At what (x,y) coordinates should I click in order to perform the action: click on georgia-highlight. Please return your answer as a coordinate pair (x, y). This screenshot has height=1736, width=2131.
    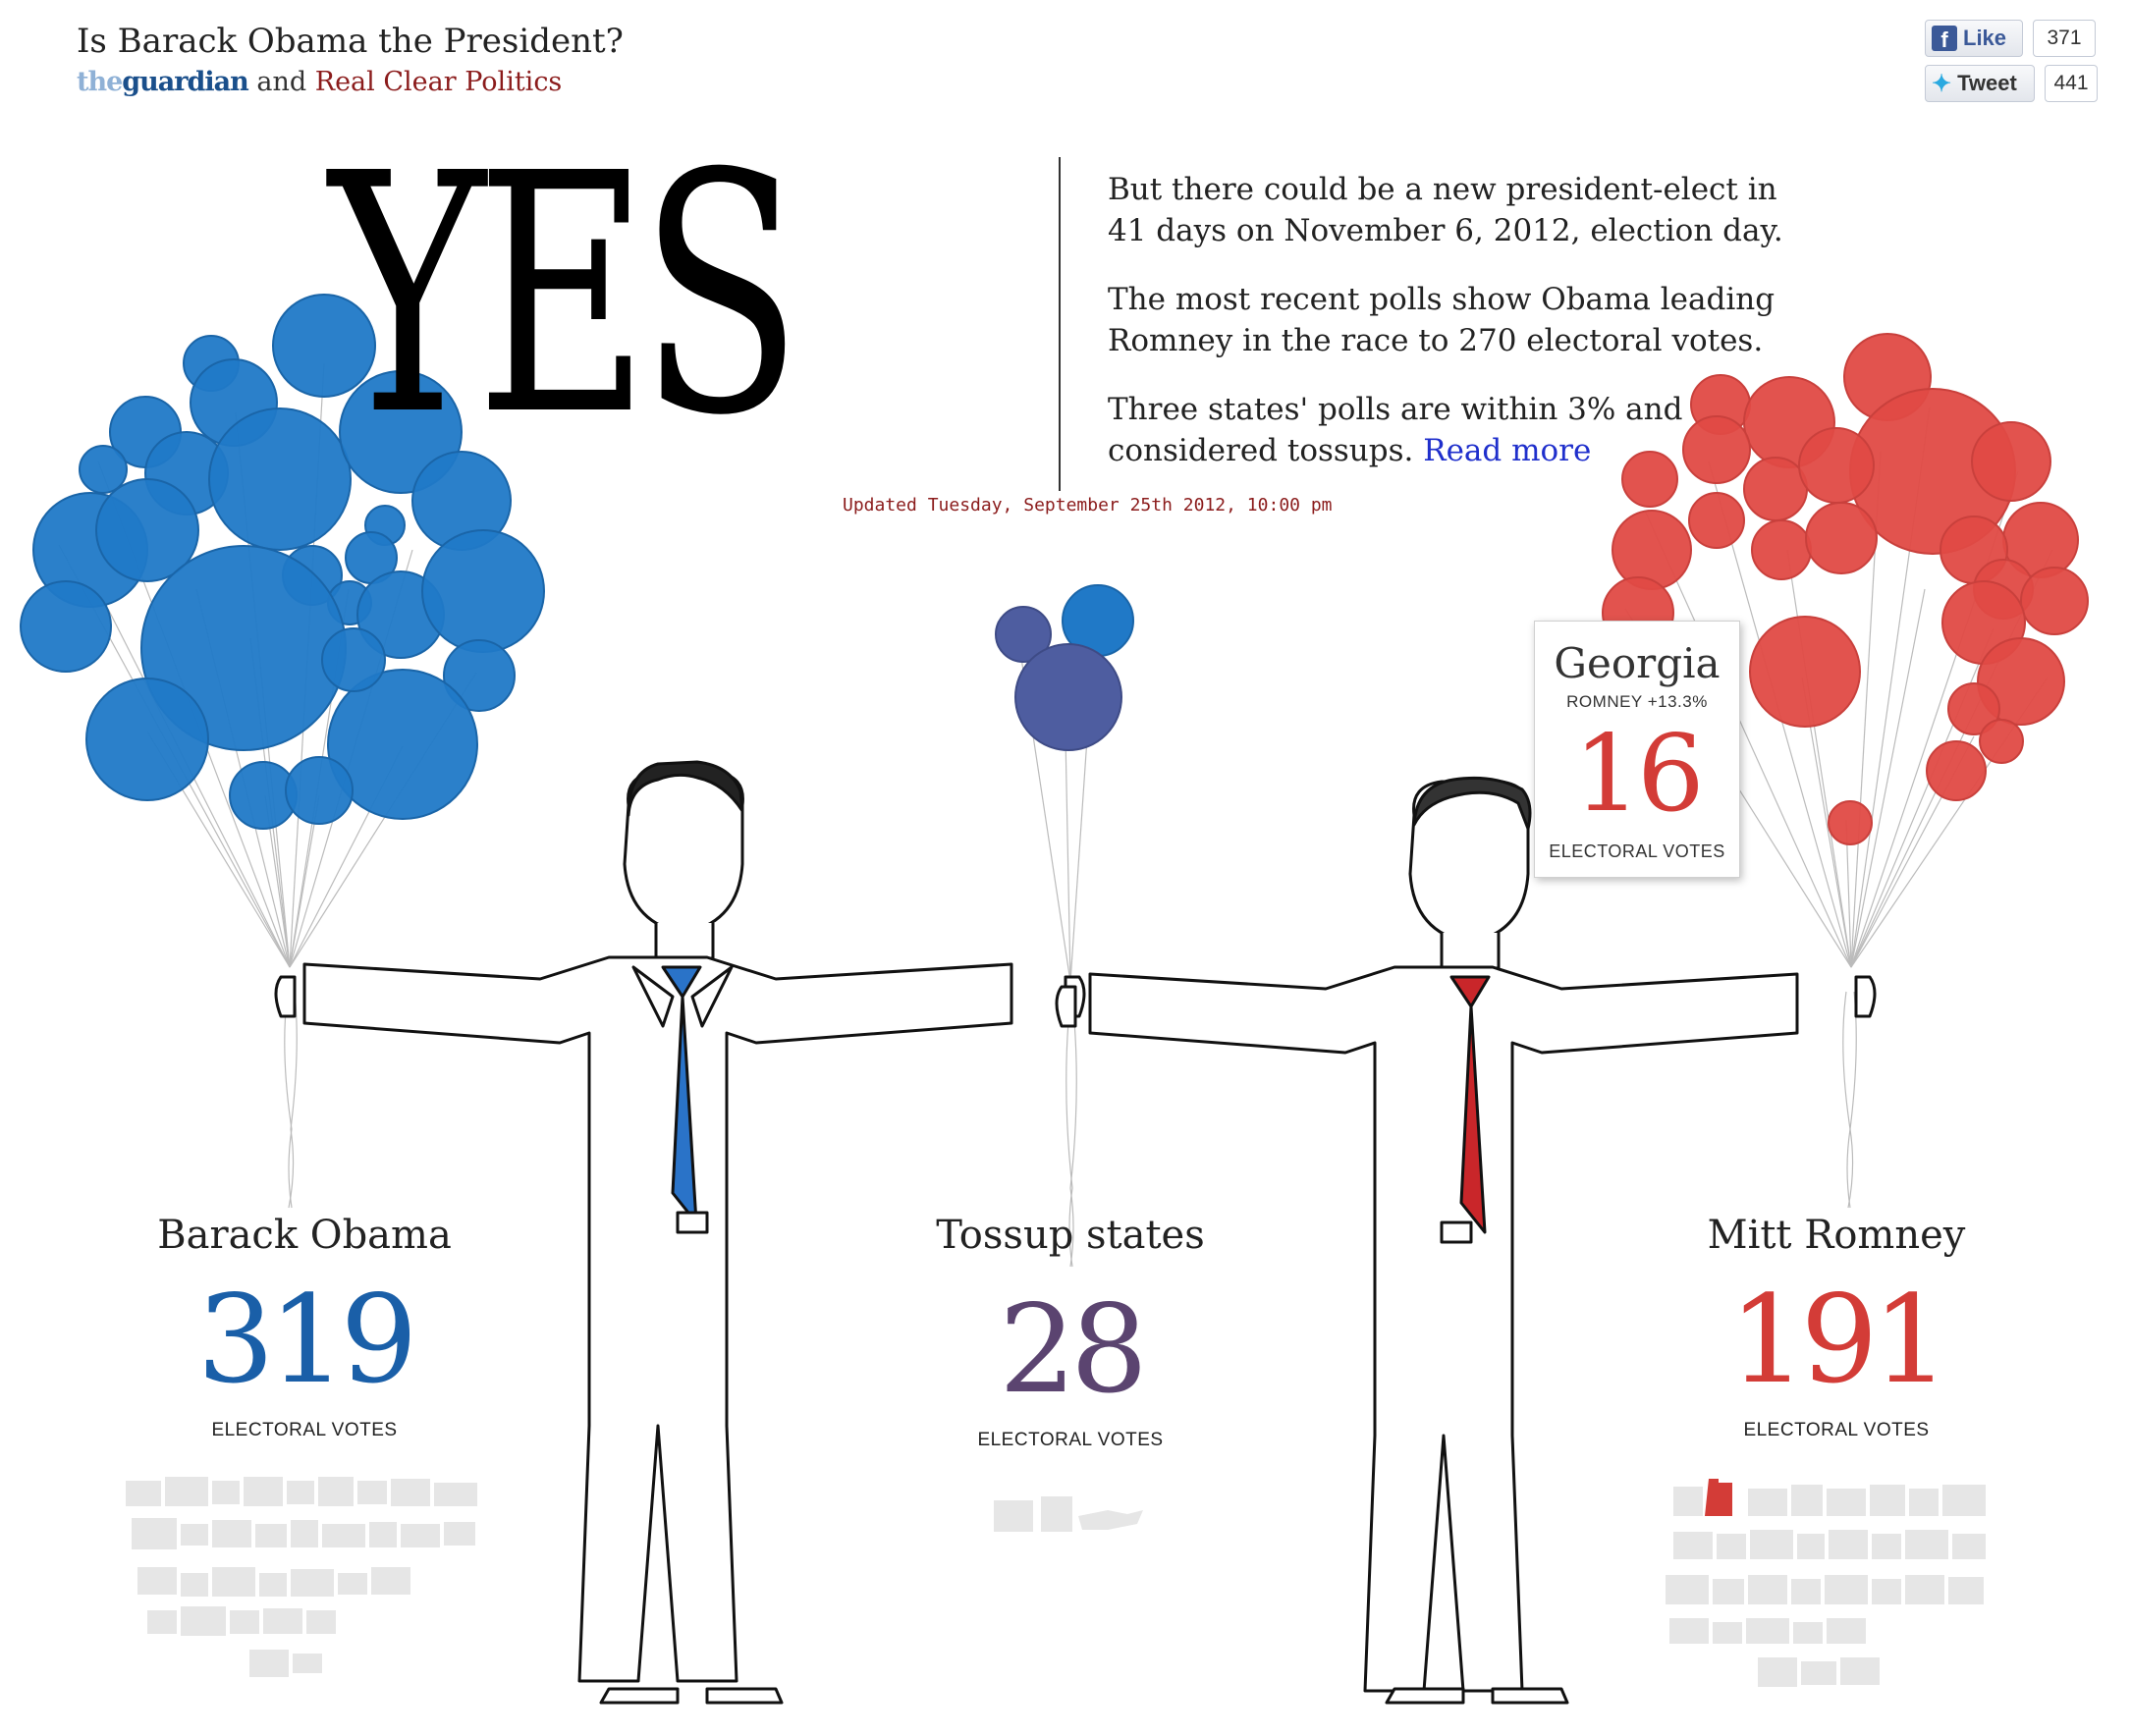
    Looking at the image, I should click on (1718, 1497).